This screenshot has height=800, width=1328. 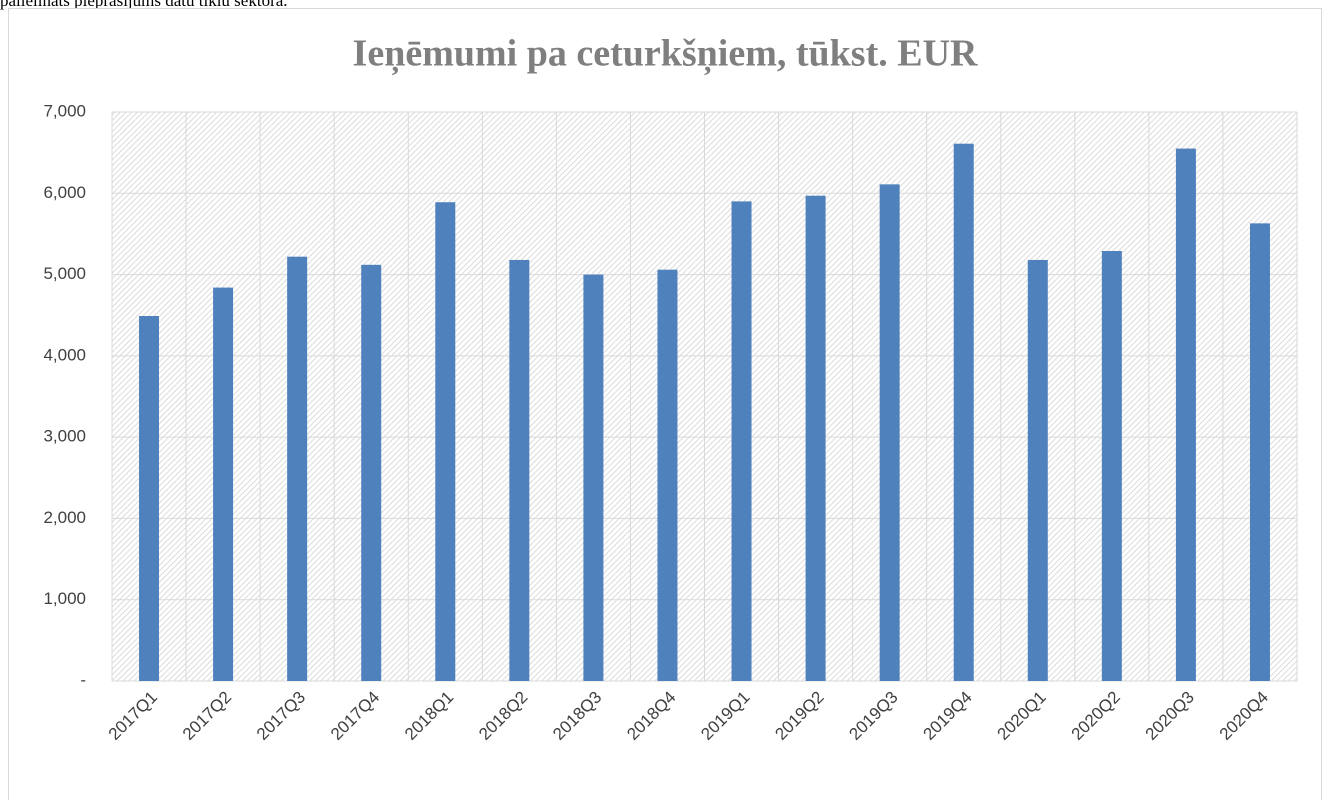 What do you see at coordinates (64, 436) in the screenshot?
I see `y-tick-label: 3,000` at bounding box center [64, 436].